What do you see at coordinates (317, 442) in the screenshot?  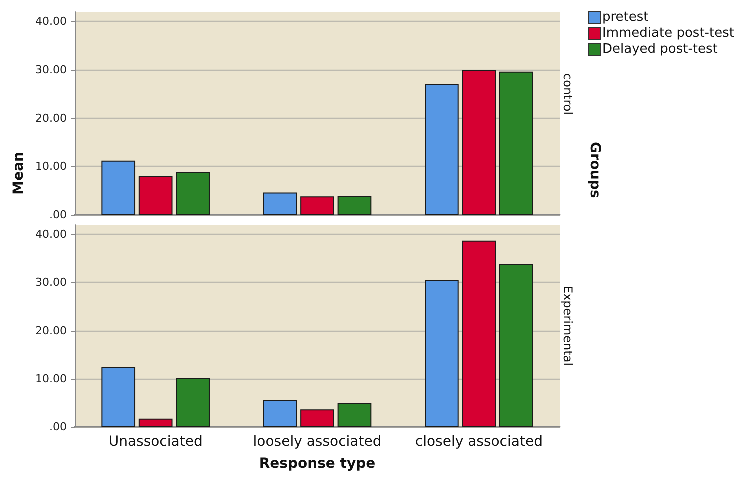 I see `x-tick-label: loosely associated` at bounding box center [317, 442].